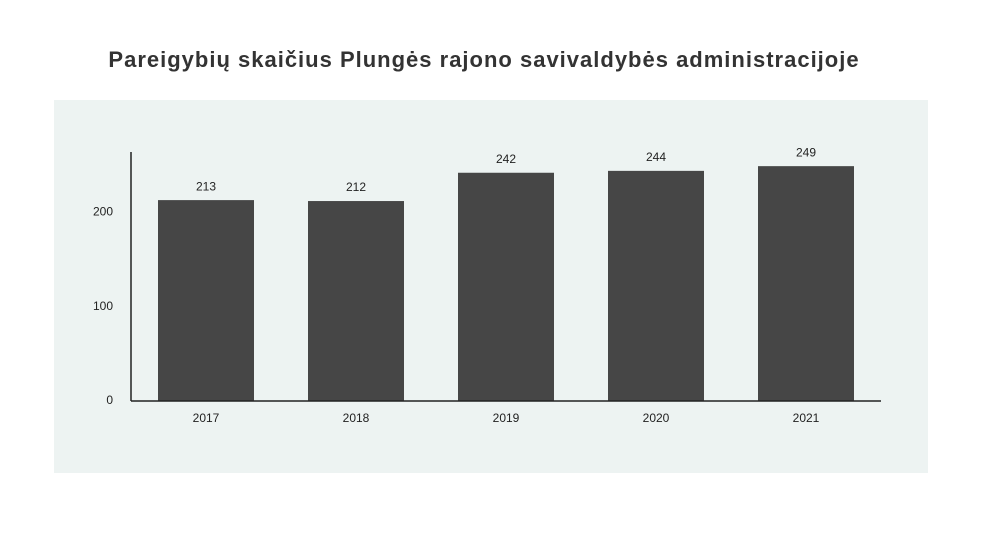  I want to click on y-tick-label: 0, so click(109, 400).